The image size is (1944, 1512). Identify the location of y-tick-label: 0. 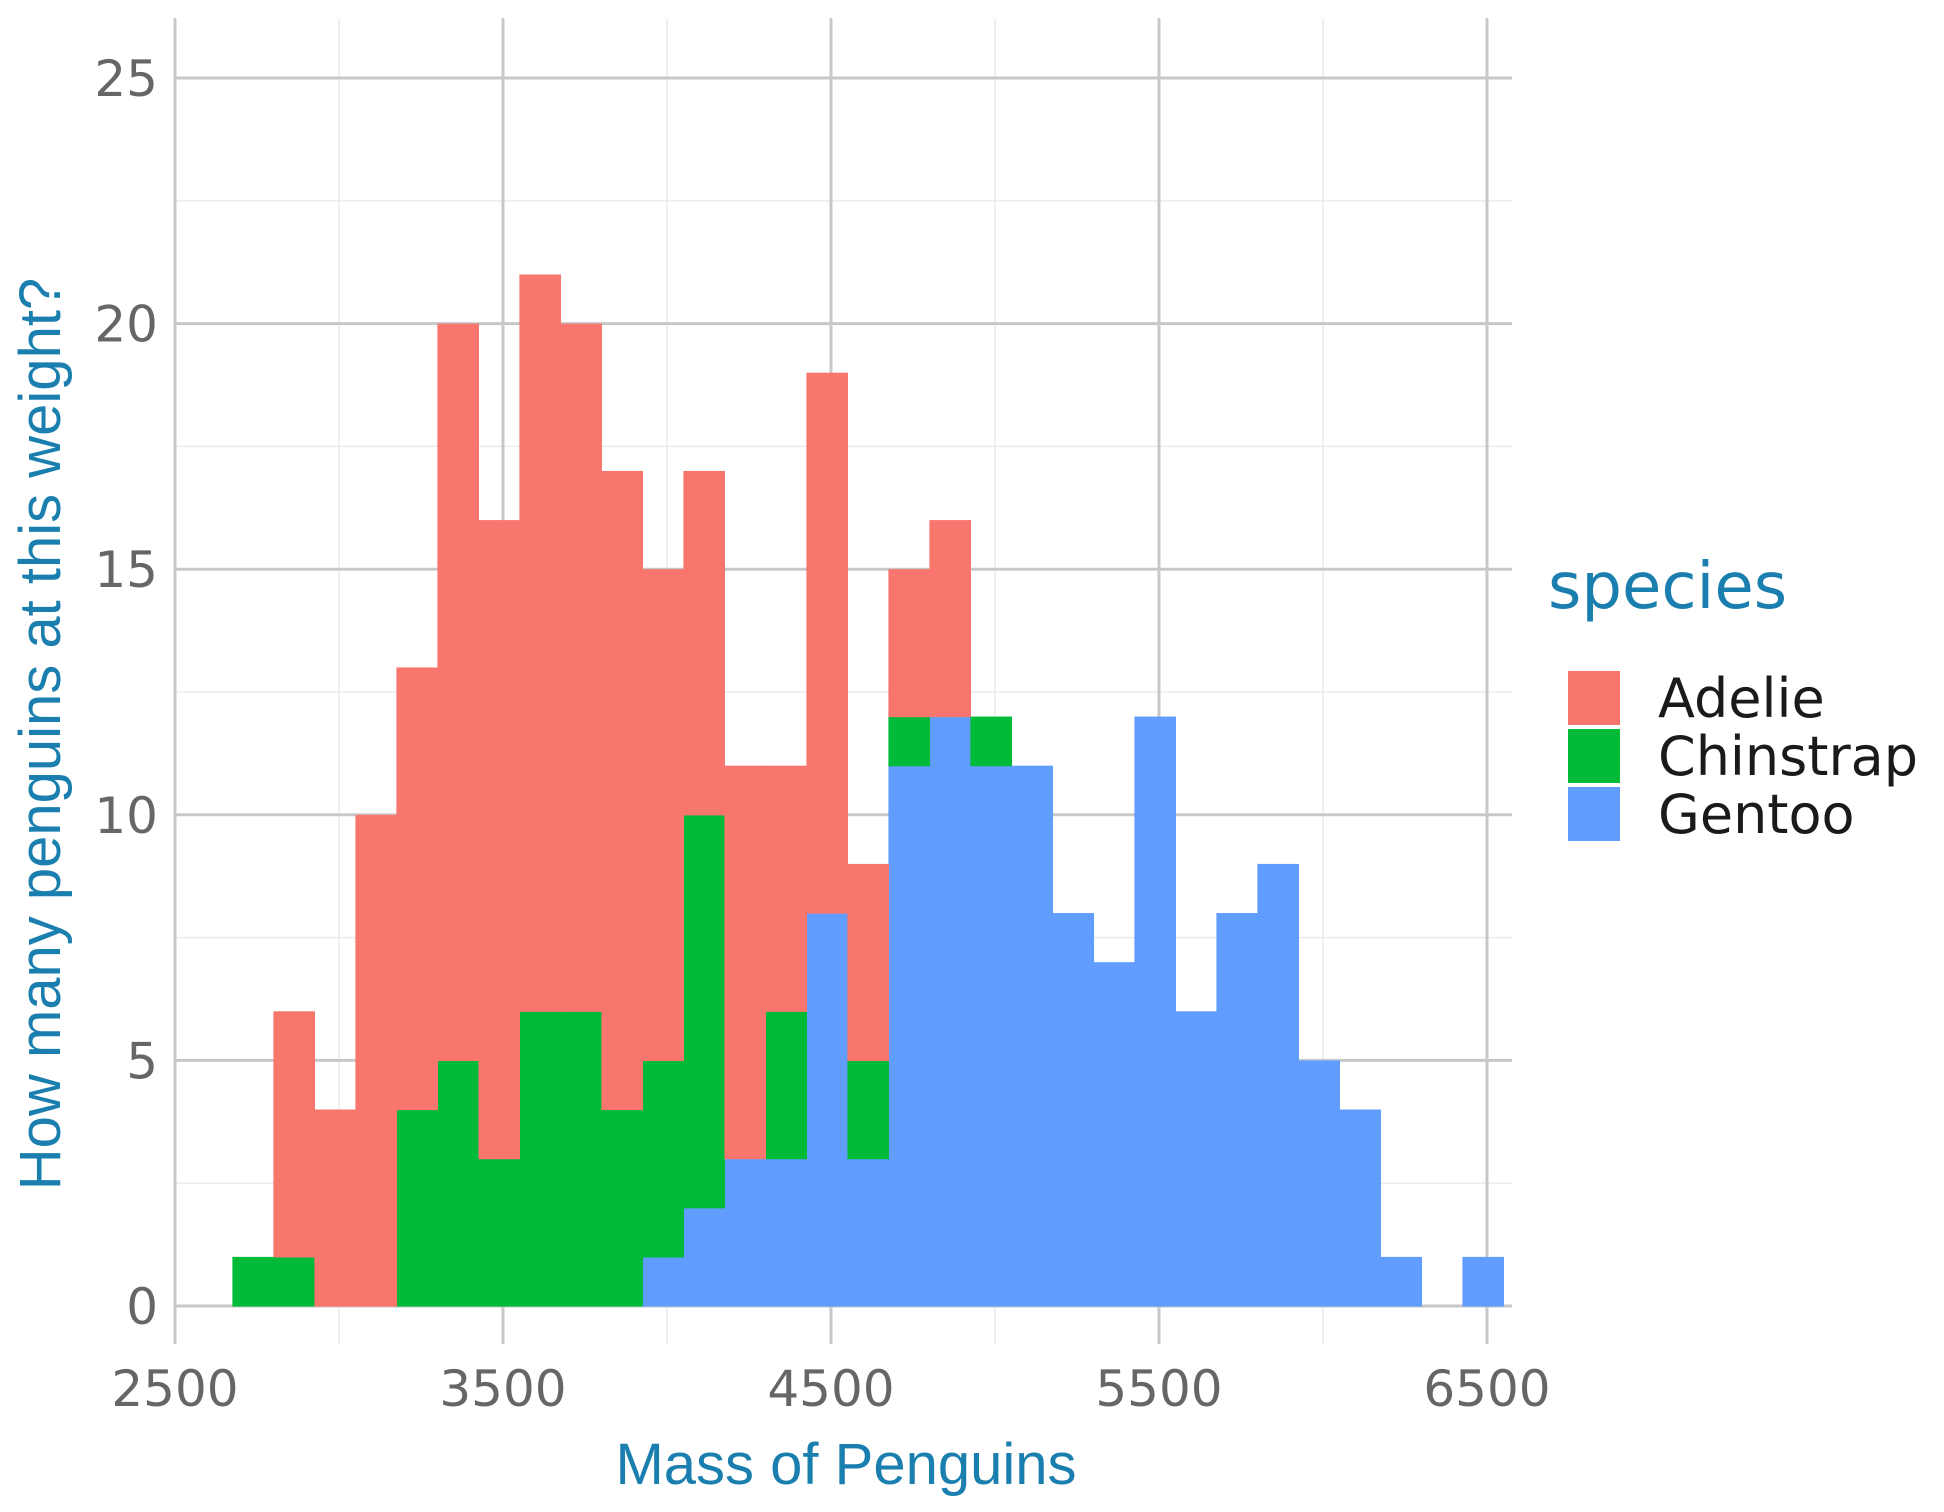
(142, 1307).